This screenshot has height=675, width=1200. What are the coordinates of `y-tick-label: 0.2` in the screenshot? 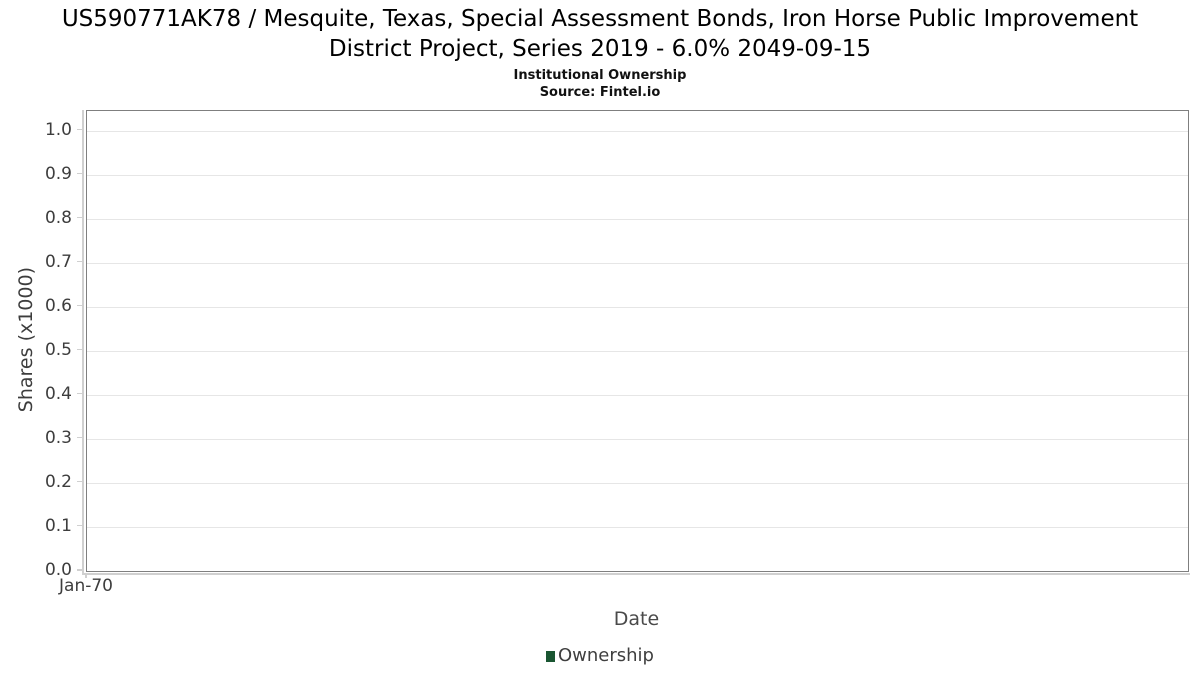 It's located at (58, 481).